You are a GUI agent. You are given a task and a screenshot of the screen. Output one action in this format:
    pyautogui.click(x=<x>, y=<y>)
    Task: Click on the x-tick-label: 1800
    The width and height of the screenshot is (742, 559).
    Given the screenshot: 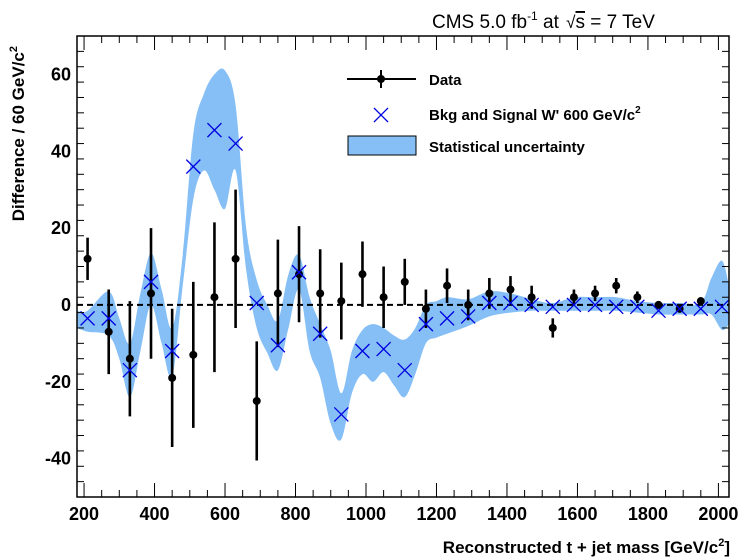 What is the action you would take?
    pyautogui.click(x=648, y=514)
    